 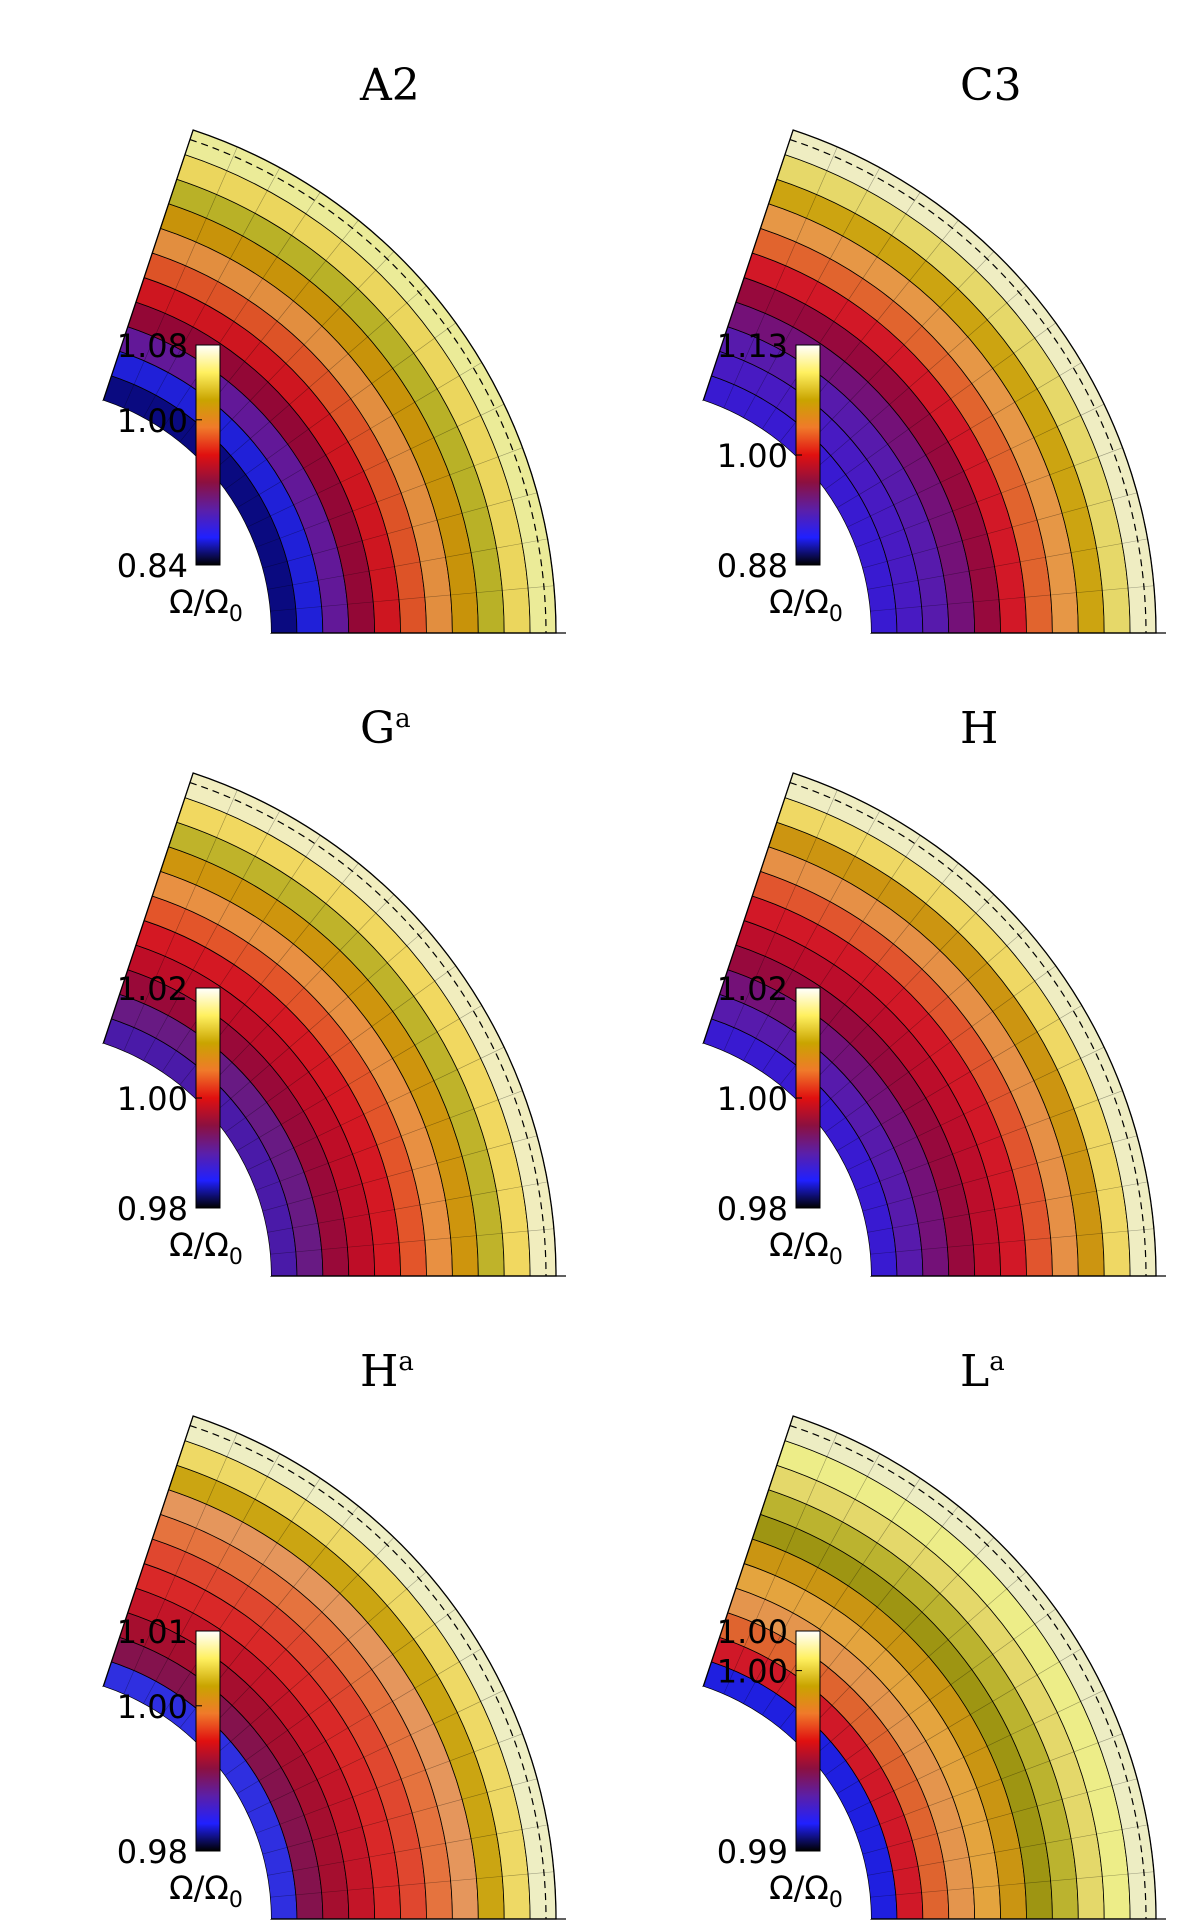 I want to click on panel-label: La, so click(x=982, y=1371).